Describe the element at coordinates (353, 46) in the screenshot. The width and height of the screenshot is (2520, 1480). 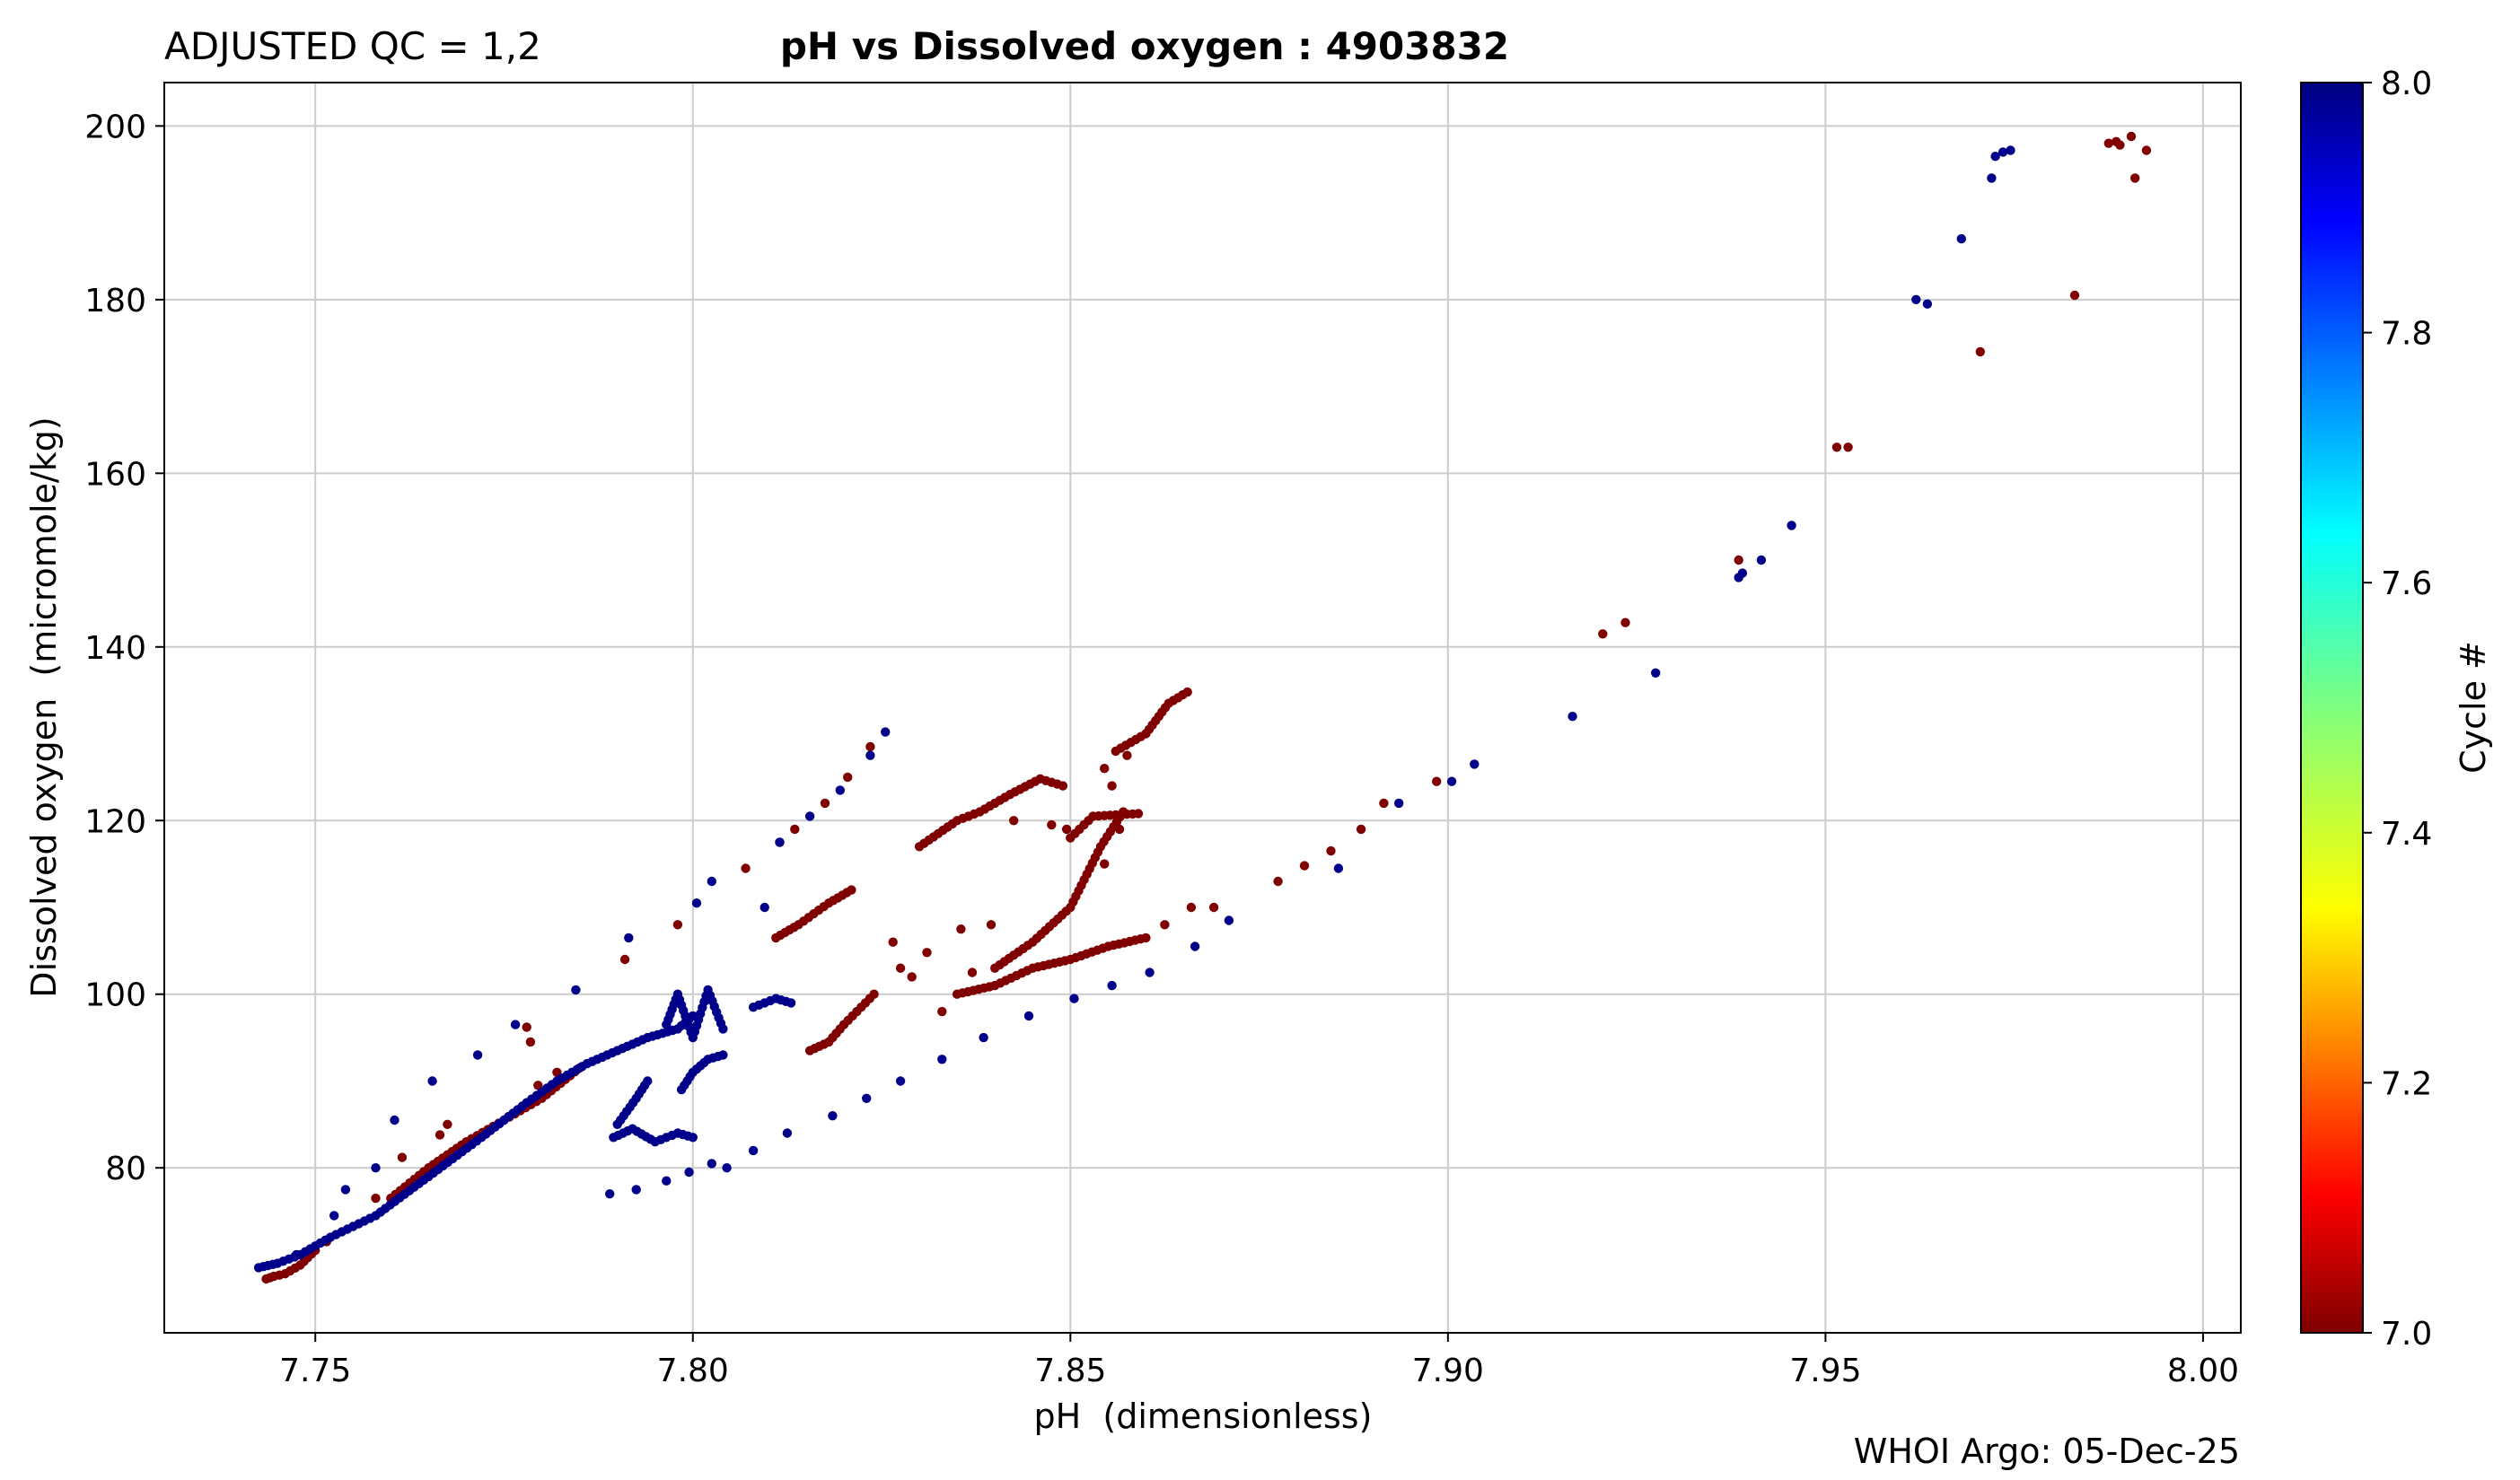
I see `qc-label: ADJUSTED QC = 1,2` at that location.